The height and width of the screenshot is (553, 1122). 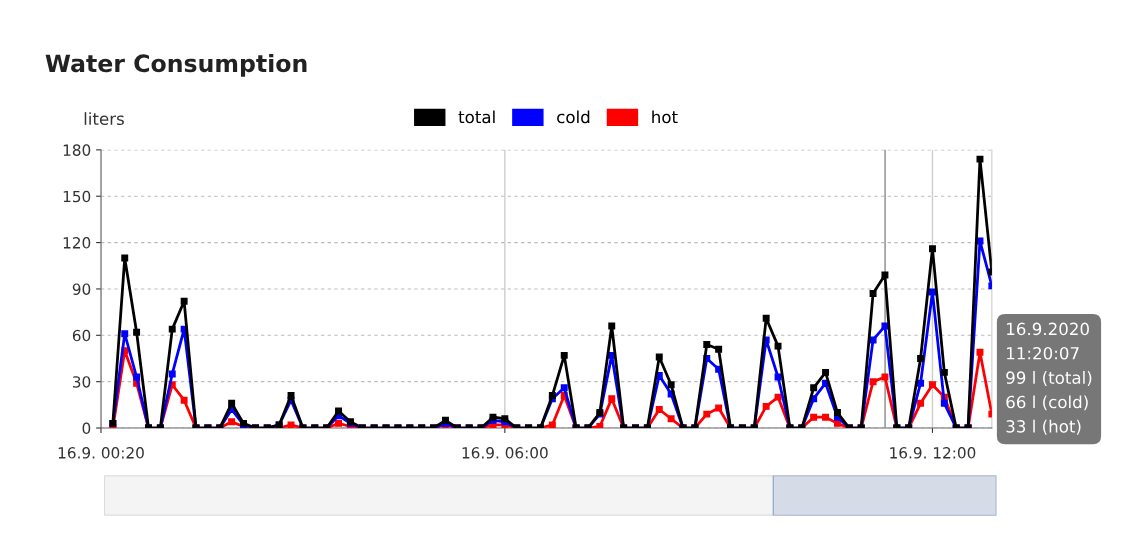 What do you see at coordinates (77, 150) in the screenshot?
I see `y-tick-label: 180` at bounding box center [77, 150].